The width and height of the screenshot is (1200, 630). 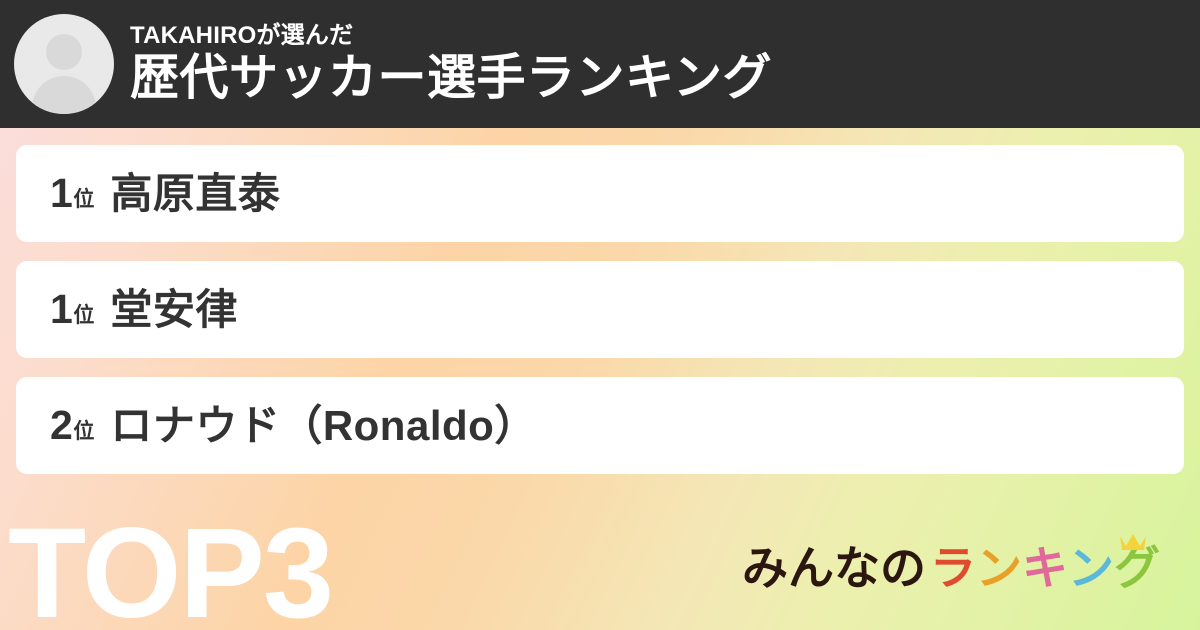 I want to click on ranking-row-2: 1 位 堂安律, so click(x=600, y=309).